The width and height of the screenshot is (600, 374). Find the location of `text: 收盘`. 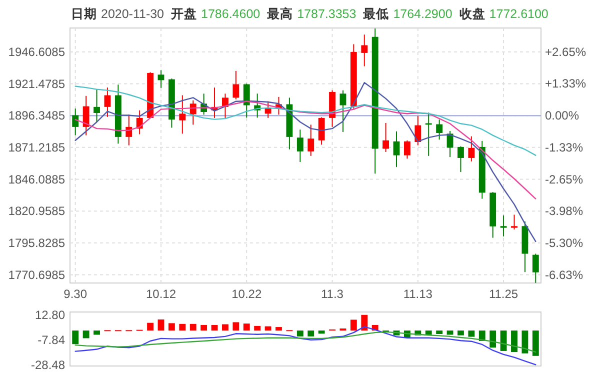

text: 收盘 is located at coordinates (472, 14).